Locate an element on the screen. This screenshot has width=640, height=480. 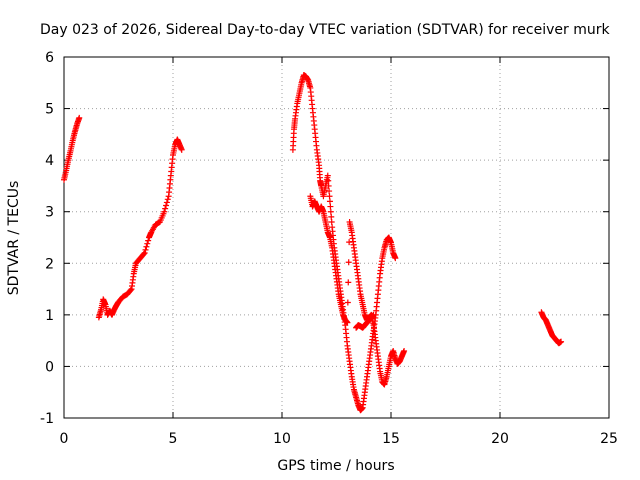
x-tick-label: 0 is located at coordinates (64, 439).